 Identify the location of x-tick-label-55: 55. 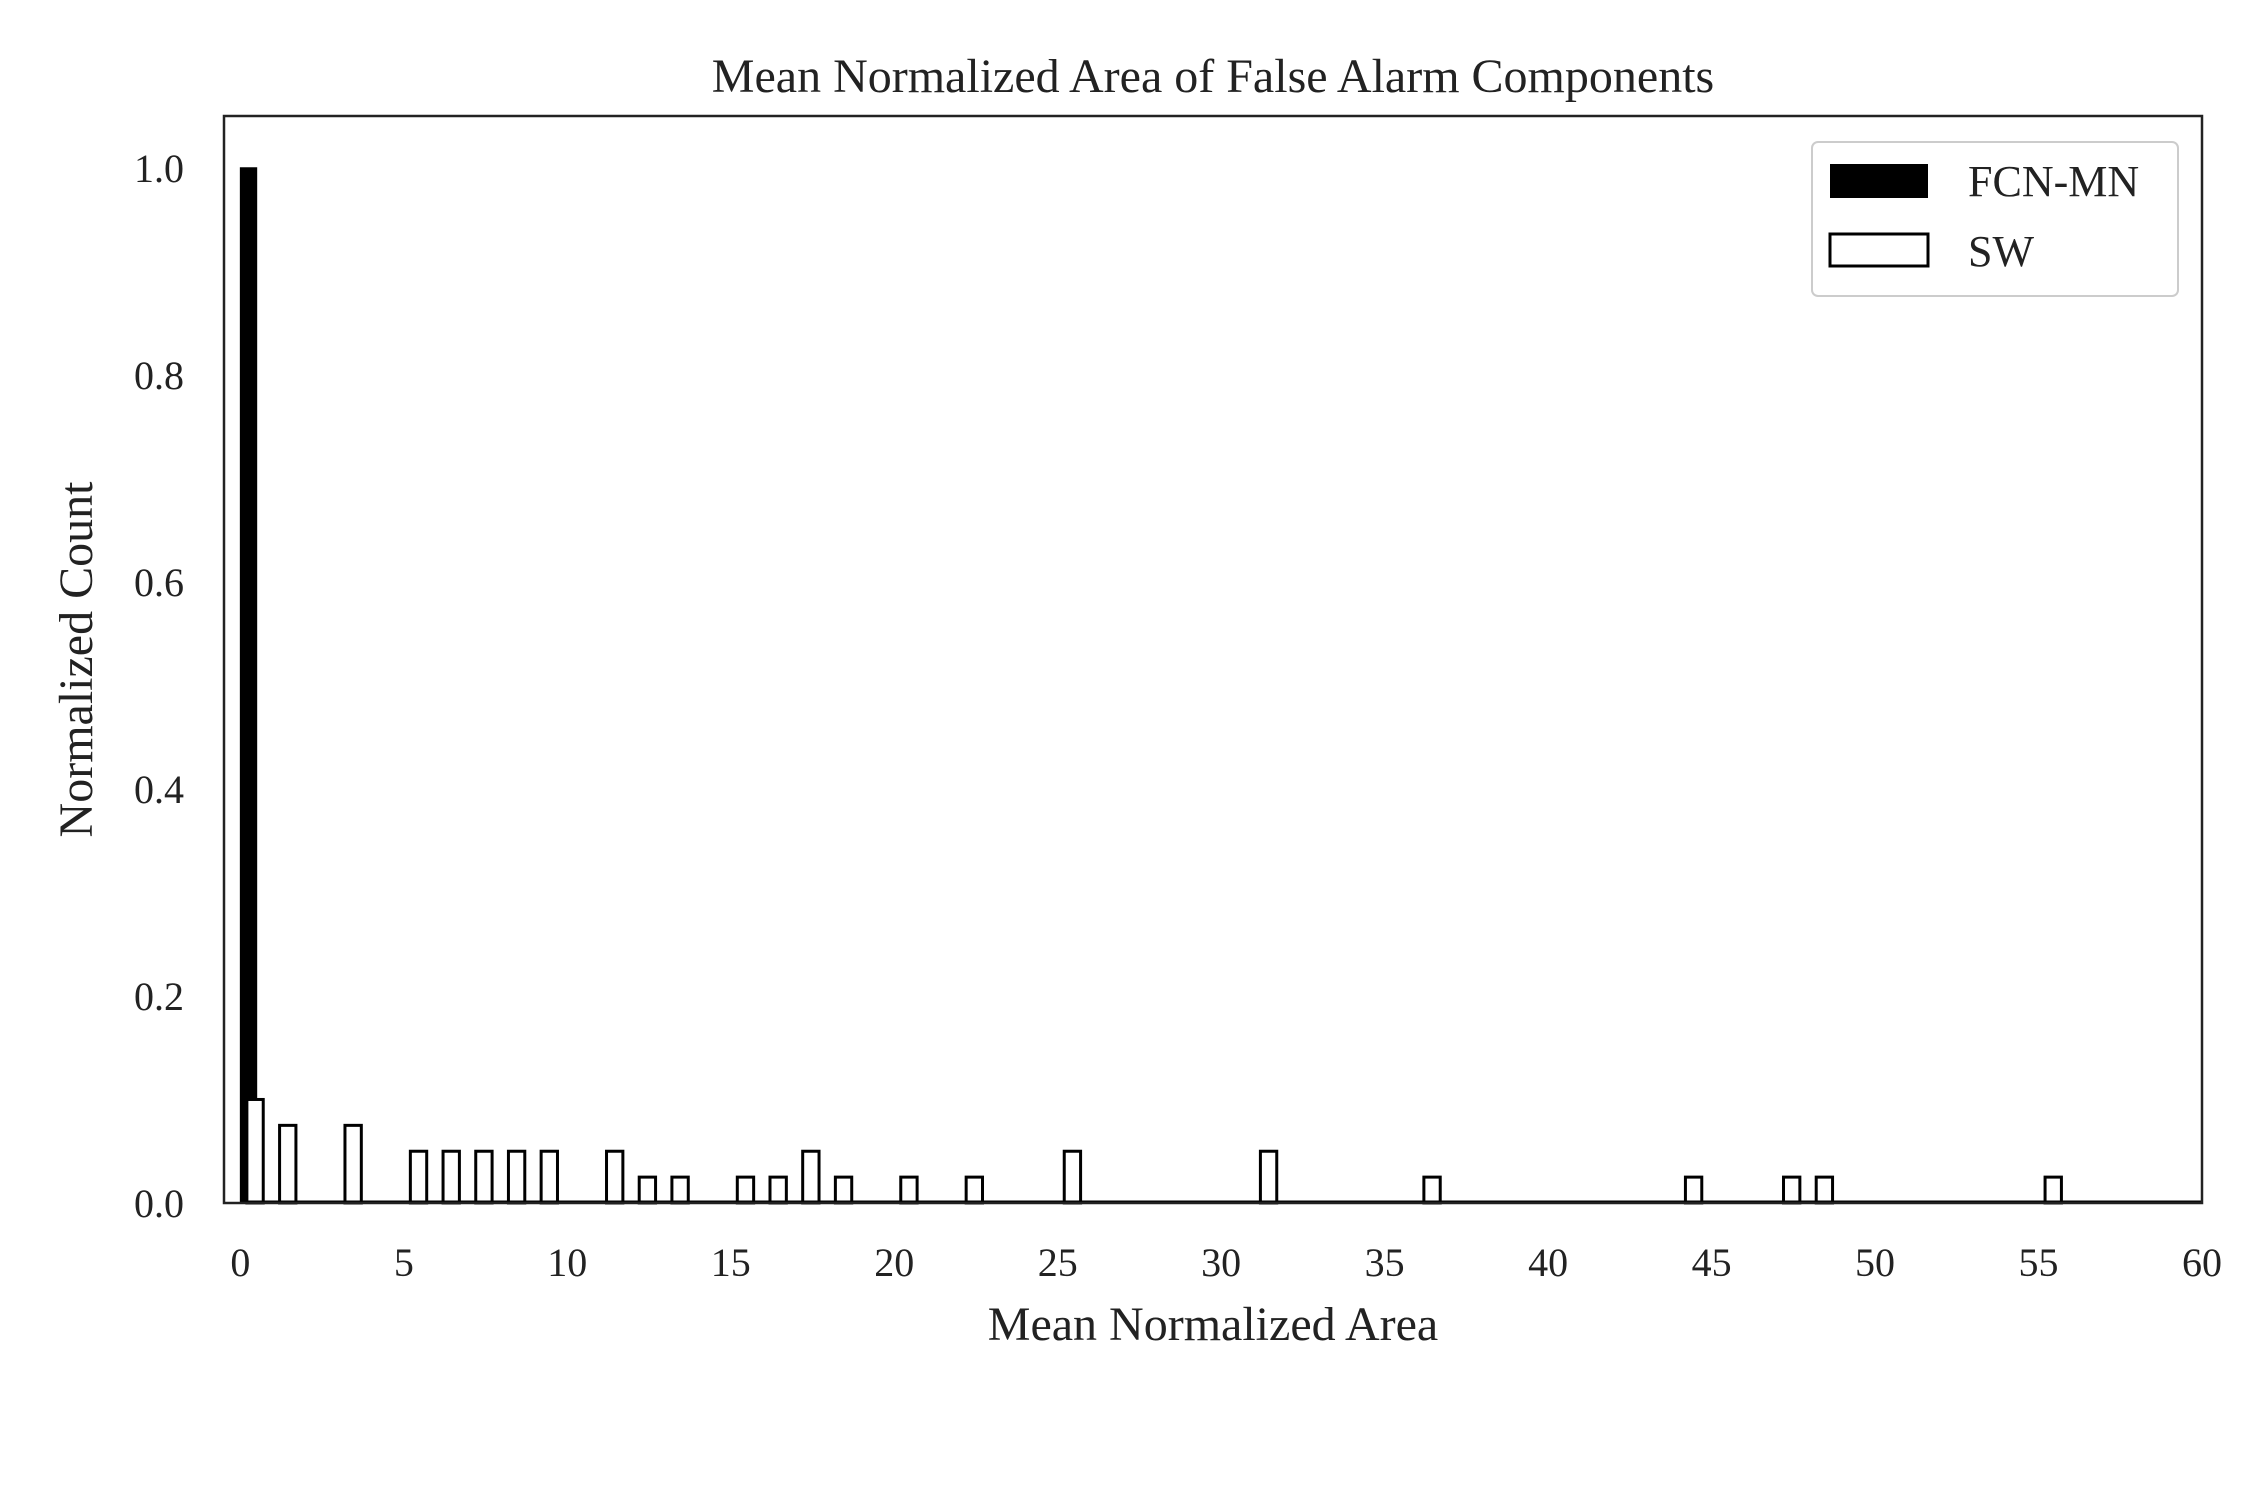
(2039, 1262).